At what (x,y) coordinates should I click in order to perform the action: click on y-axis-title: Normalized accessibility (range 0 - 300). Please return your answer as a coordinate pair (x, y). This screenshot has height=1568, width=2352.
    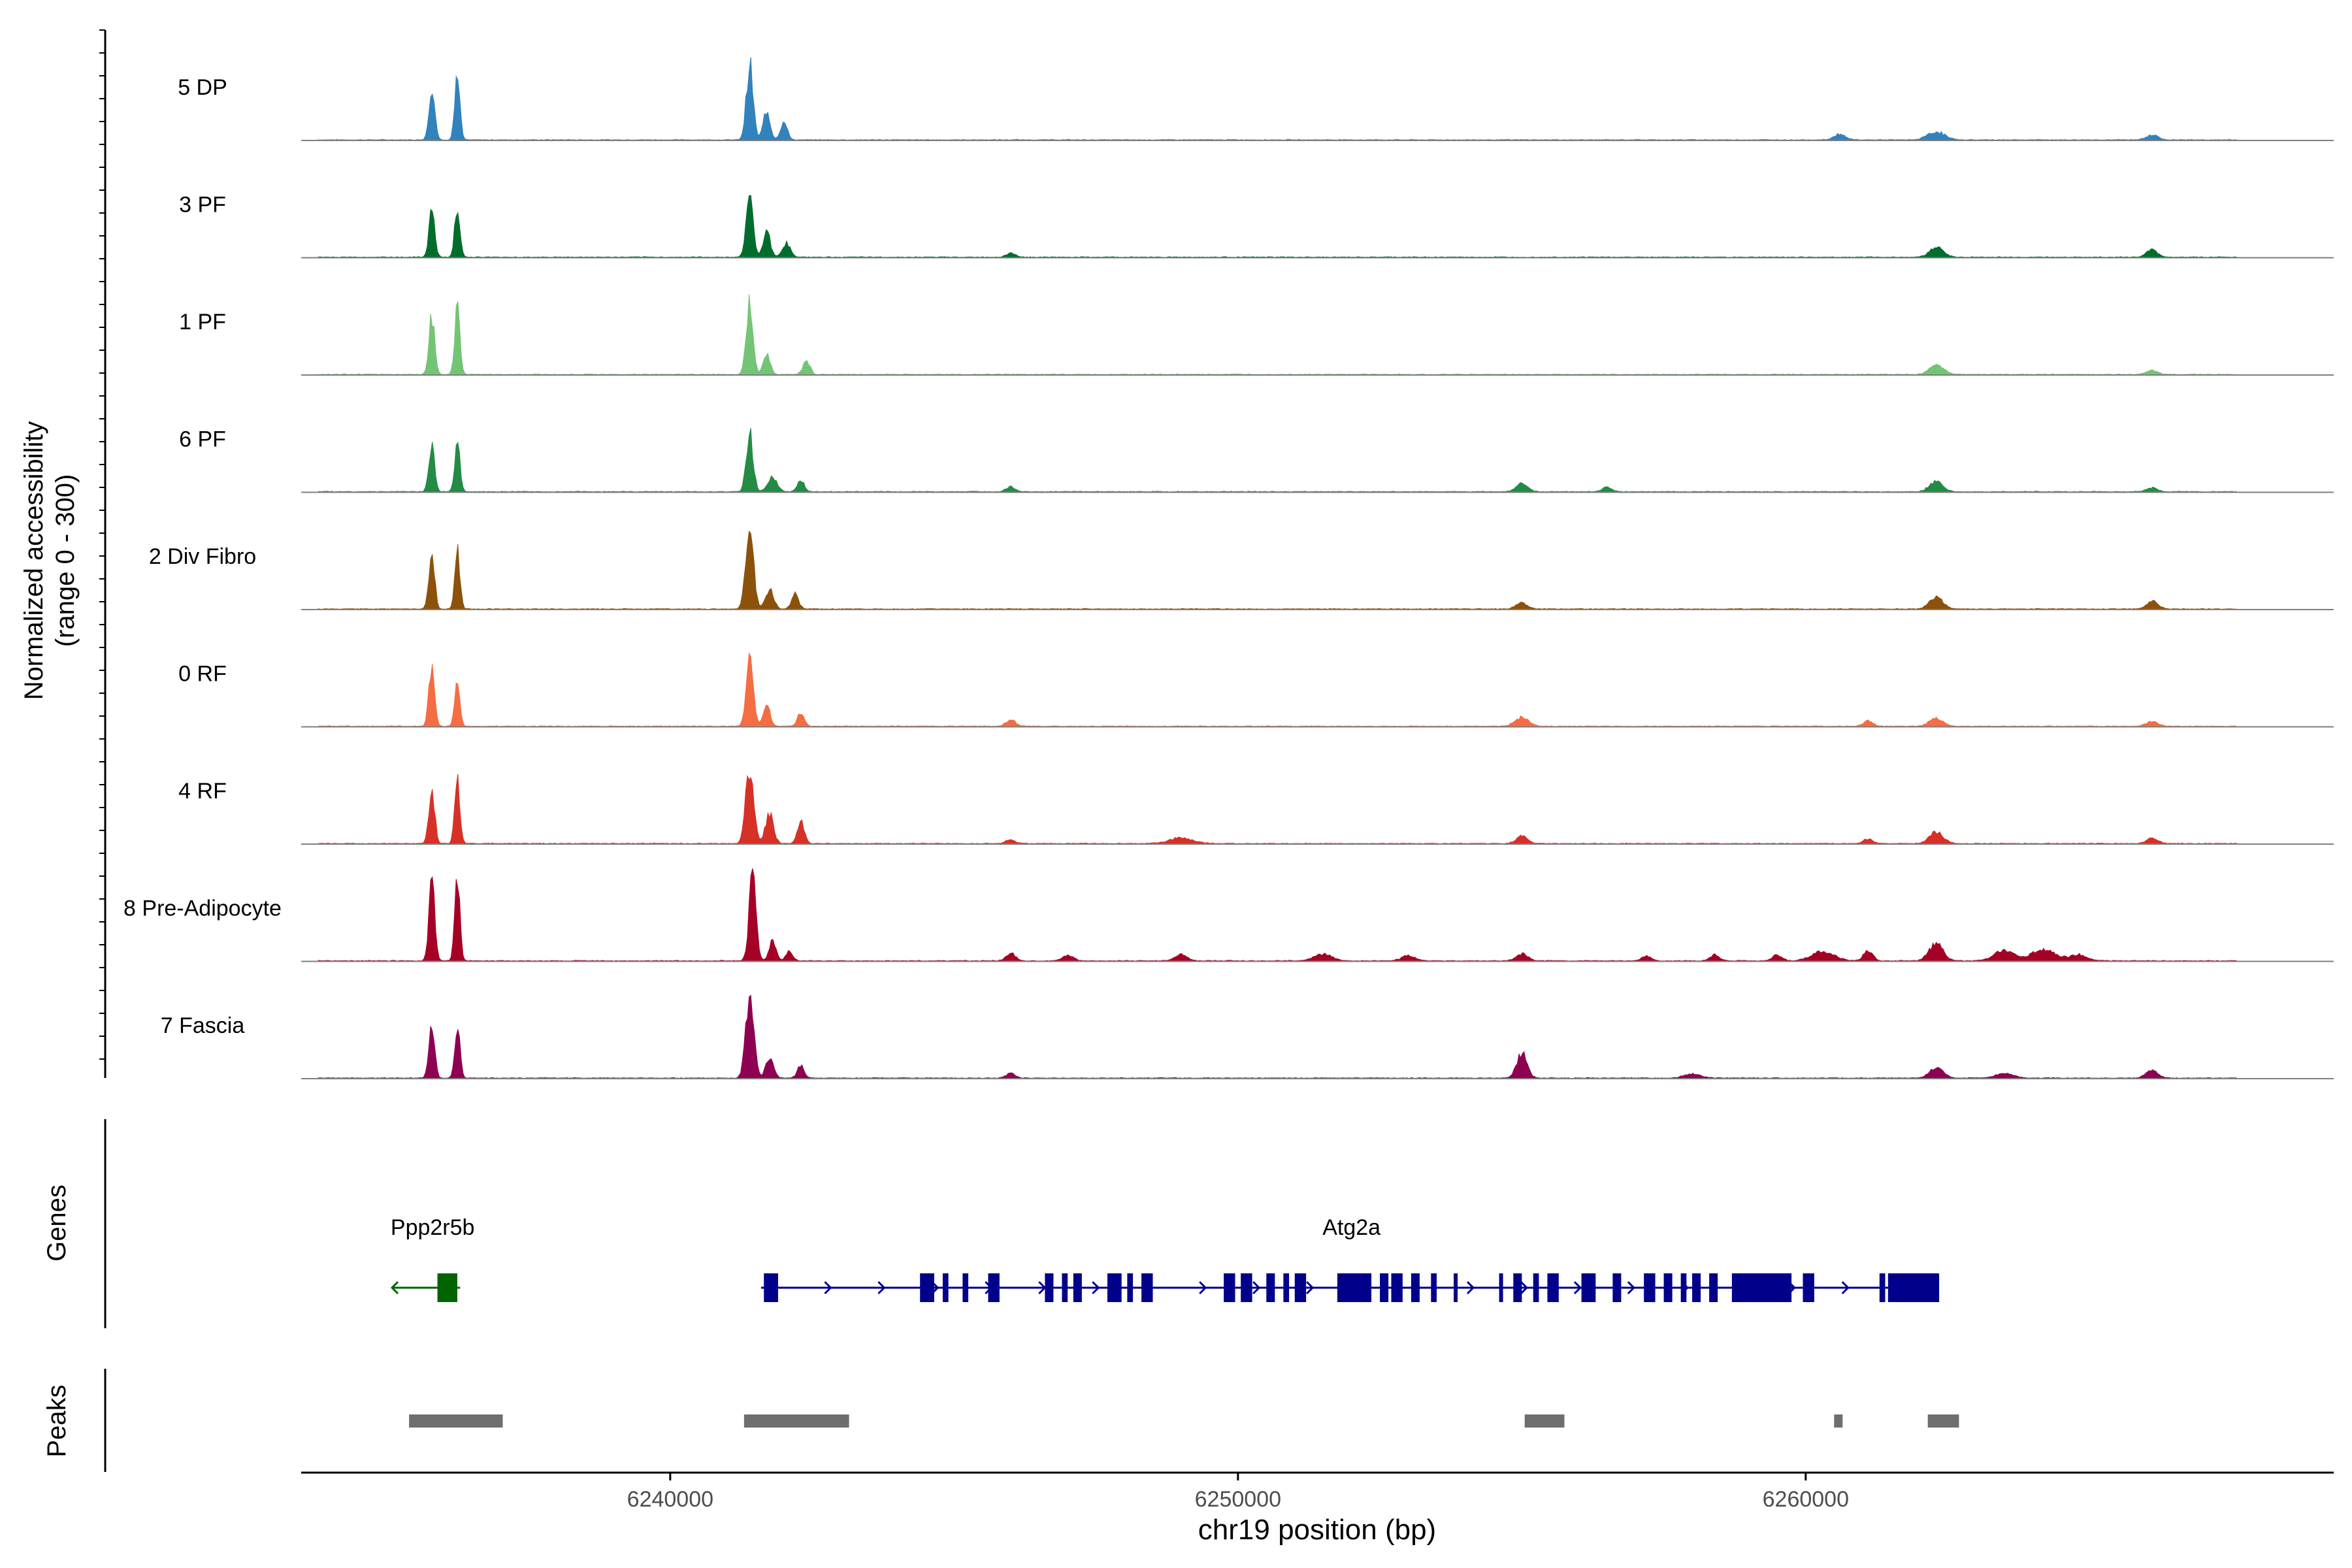
    Looking at the image, I should click on (50, 560).